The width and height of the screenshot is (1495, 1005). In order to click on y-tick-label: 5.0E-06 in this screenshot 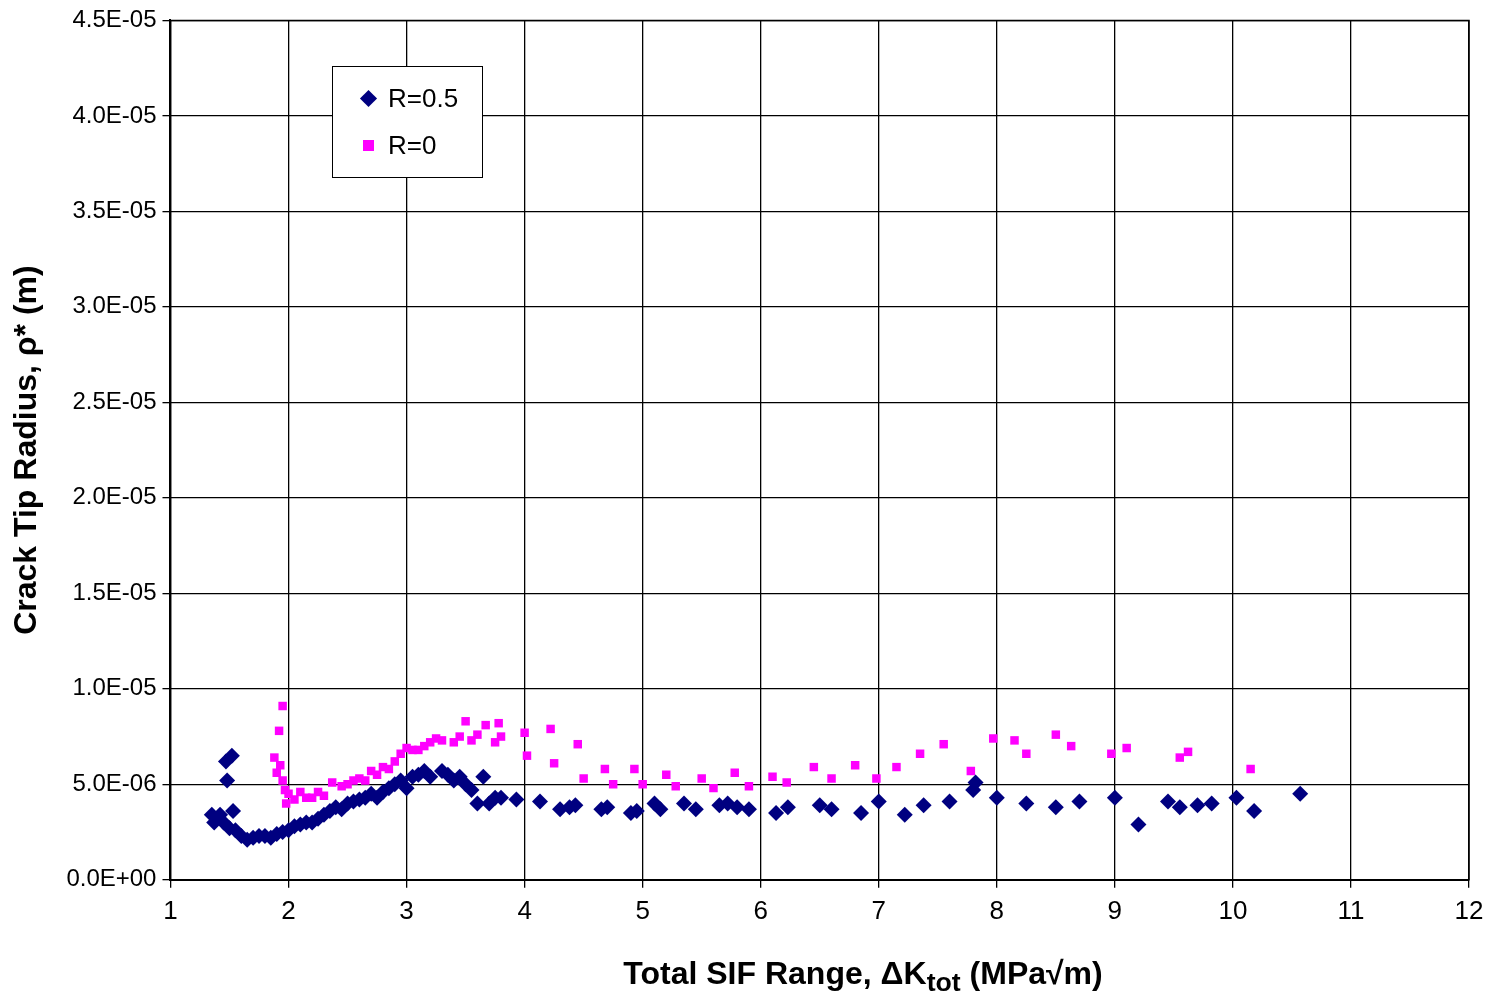, I will do `click(114, 782)`.